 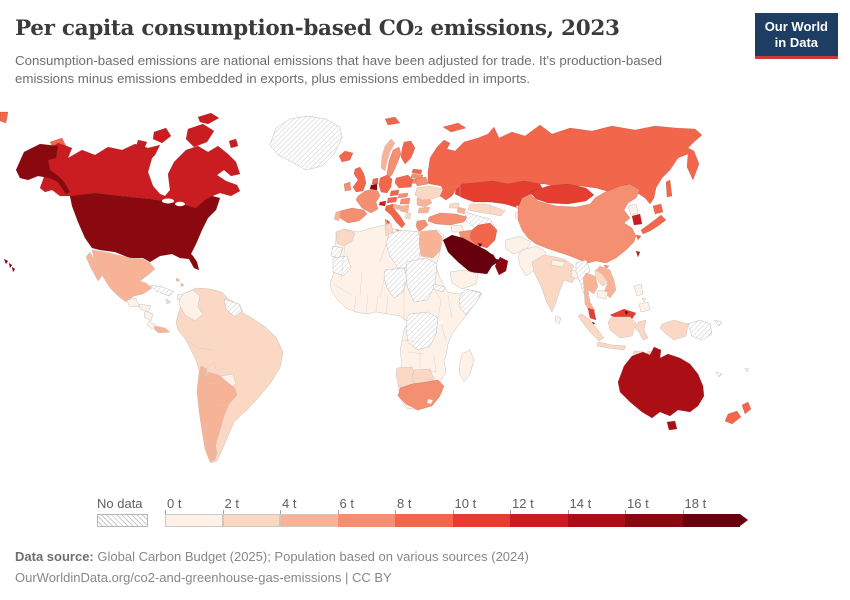 I want to click on map-syria, so click(x=457, y=228).